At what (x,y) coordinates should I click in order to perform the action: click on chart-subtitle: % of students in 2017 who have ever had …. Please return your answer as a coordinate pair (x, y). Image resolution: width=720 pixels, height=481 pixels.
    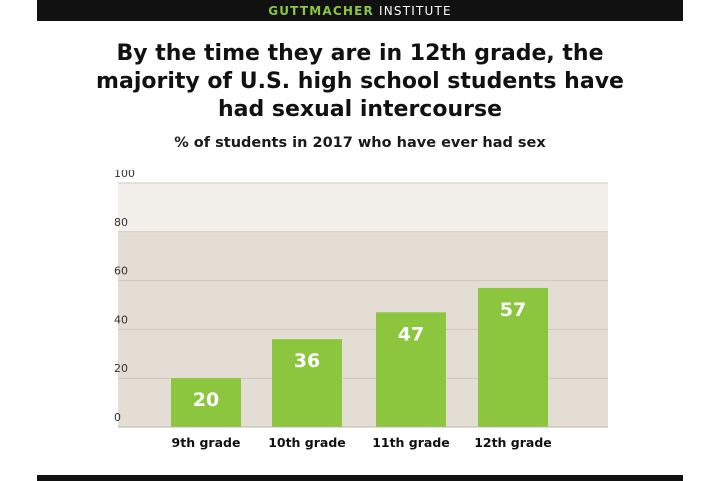
    Looking at the image, I should click on (360, 143).